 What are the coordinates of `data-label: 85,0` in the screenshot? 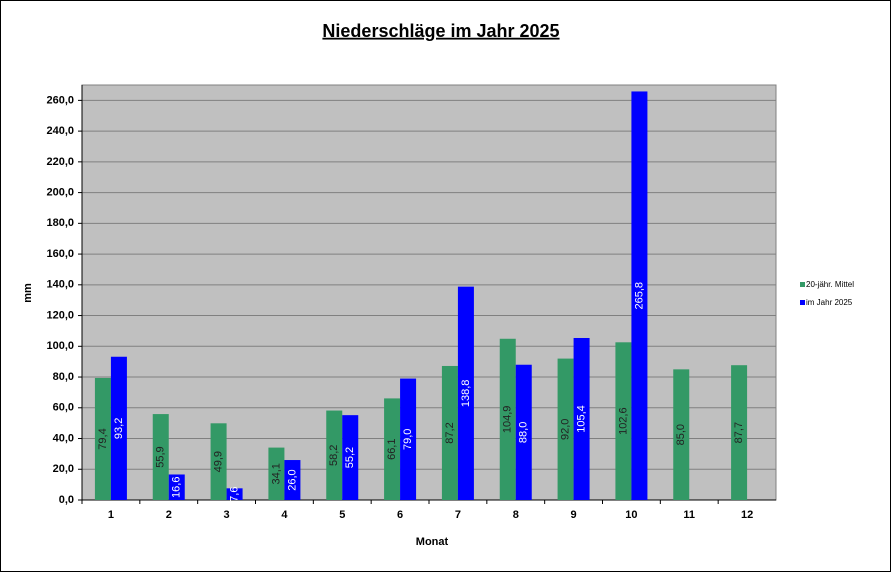 It's located at (681, 434).